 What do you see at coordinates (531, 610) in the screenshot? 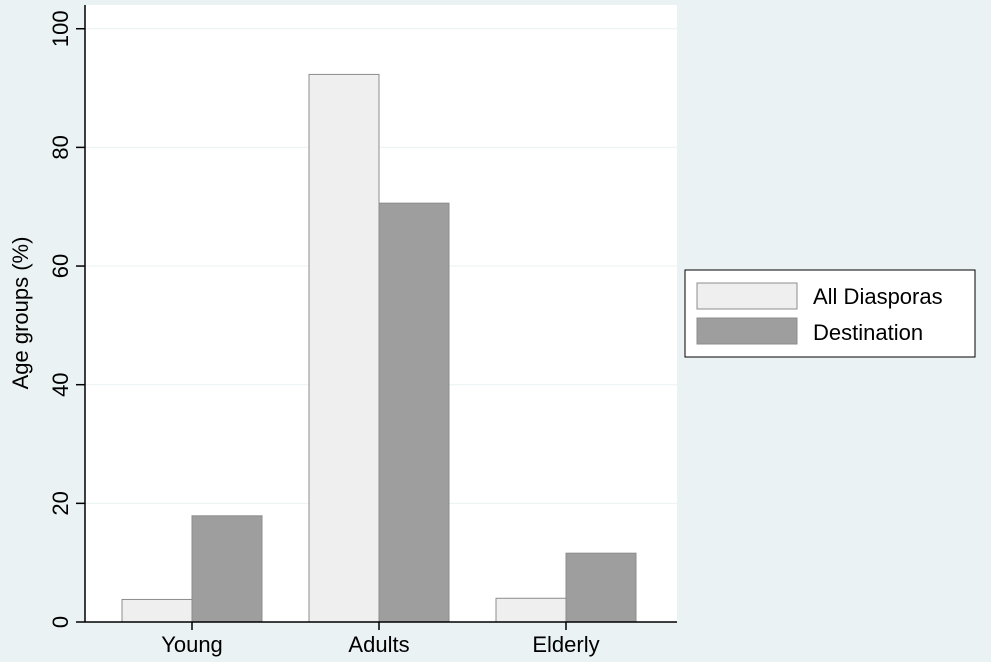
I see `bar-all-diasporas-elderly` at bounding box center [531, 610].